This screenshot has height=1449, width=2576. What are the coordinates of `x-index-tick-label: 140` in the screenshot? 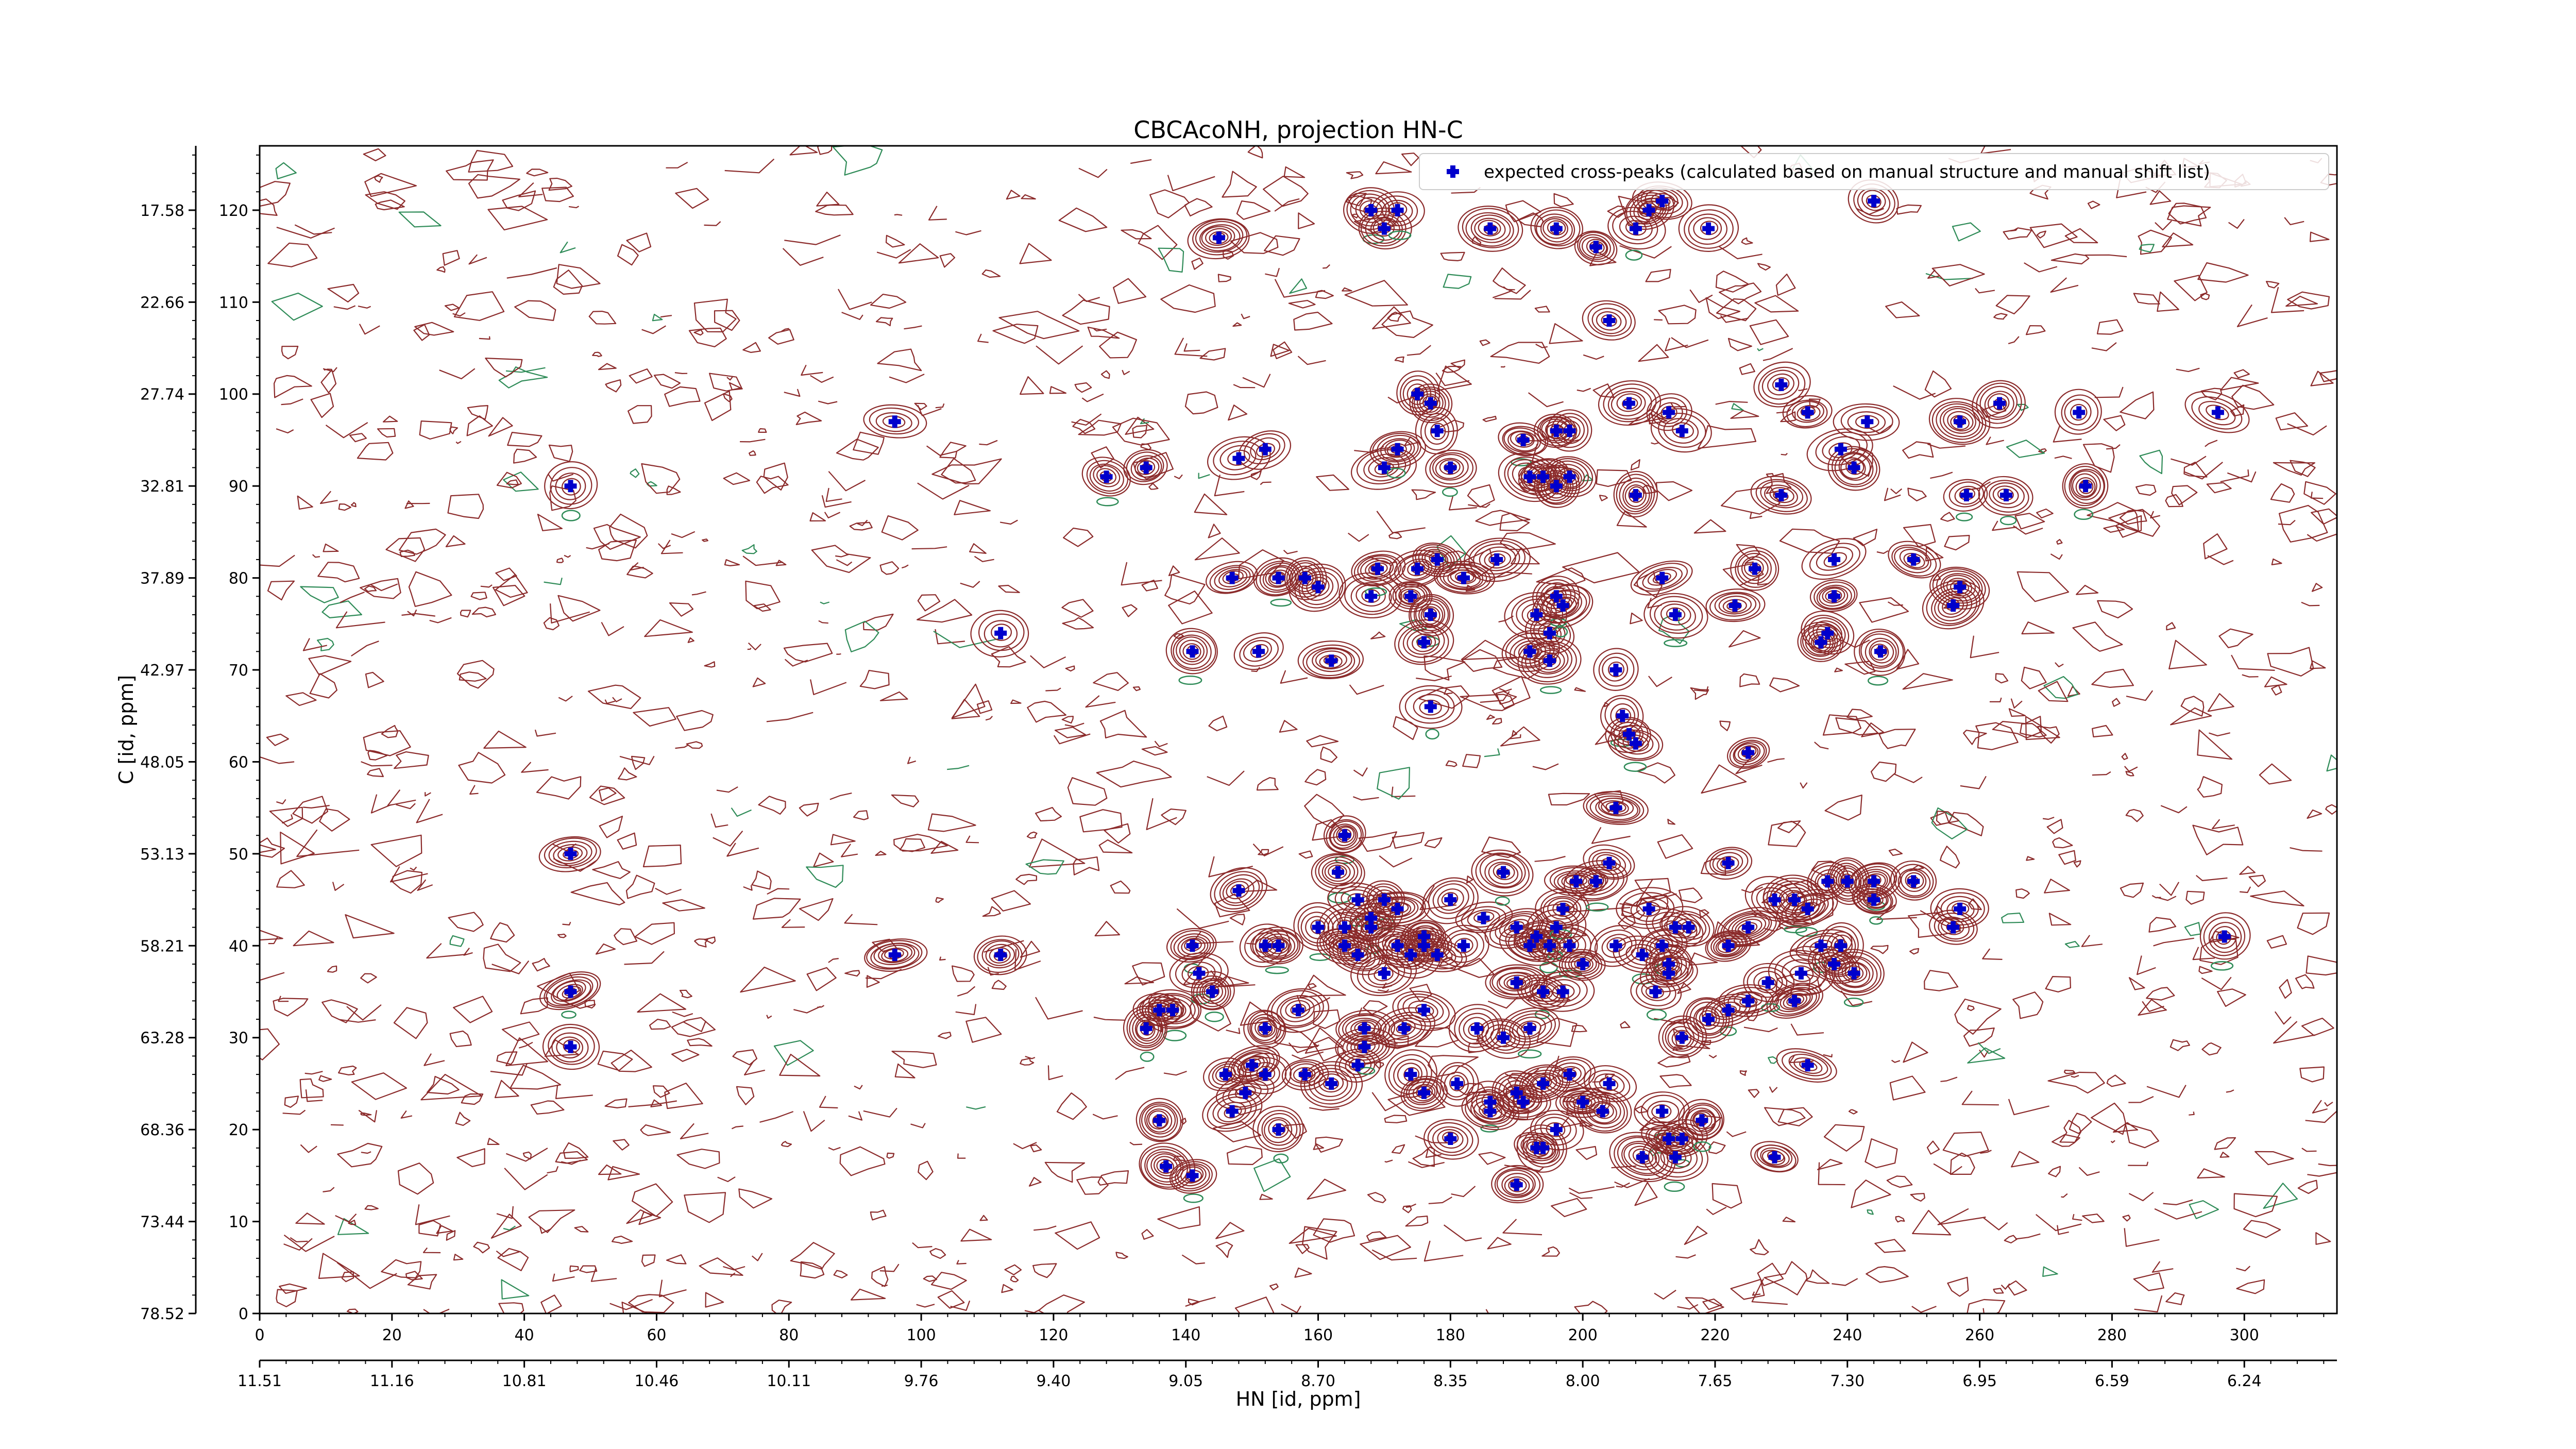 It's located at (1185, 1335).